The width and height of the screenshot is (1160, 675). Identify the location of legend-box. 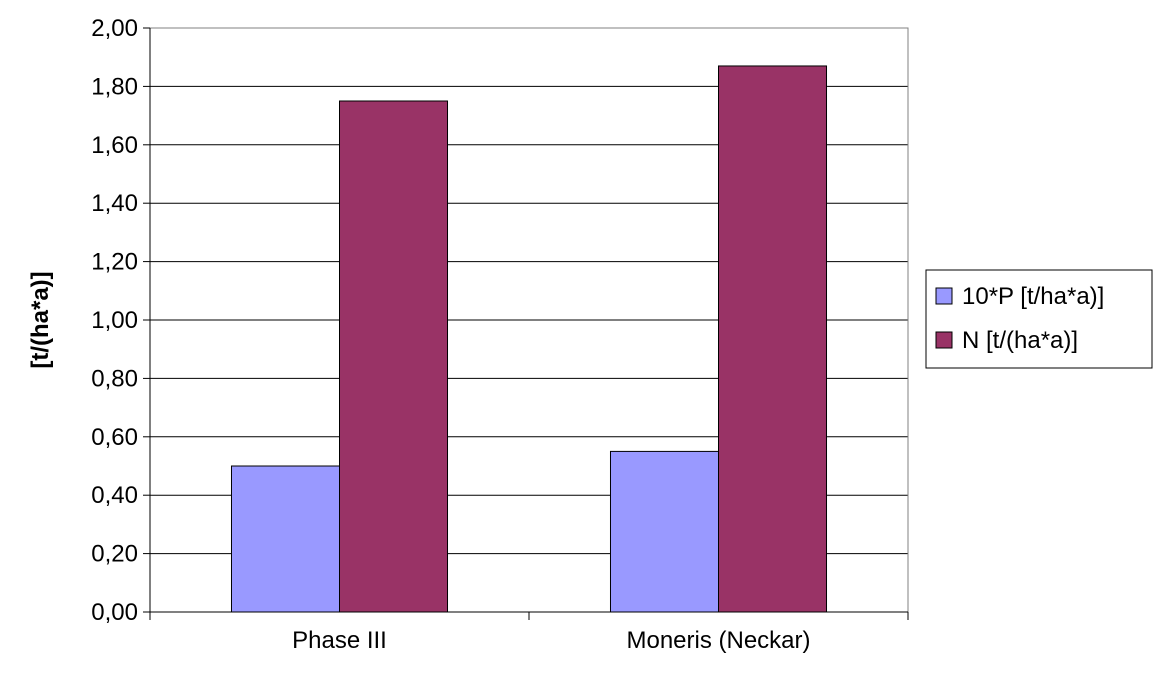
(1039, 319).